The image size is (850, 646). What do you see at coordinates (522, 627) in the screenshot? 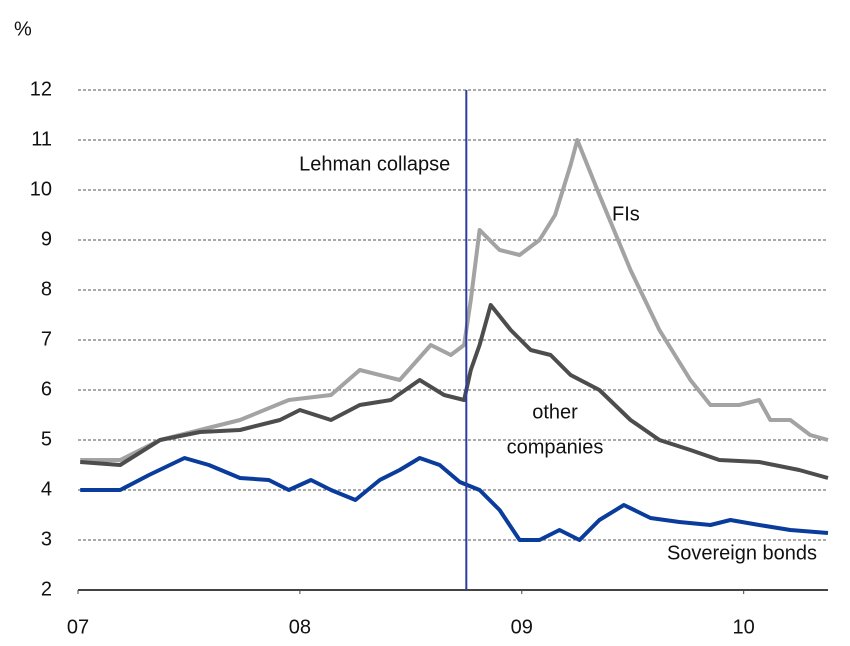
I see `x-tick-label: 09` at bounding box center [522, 627].